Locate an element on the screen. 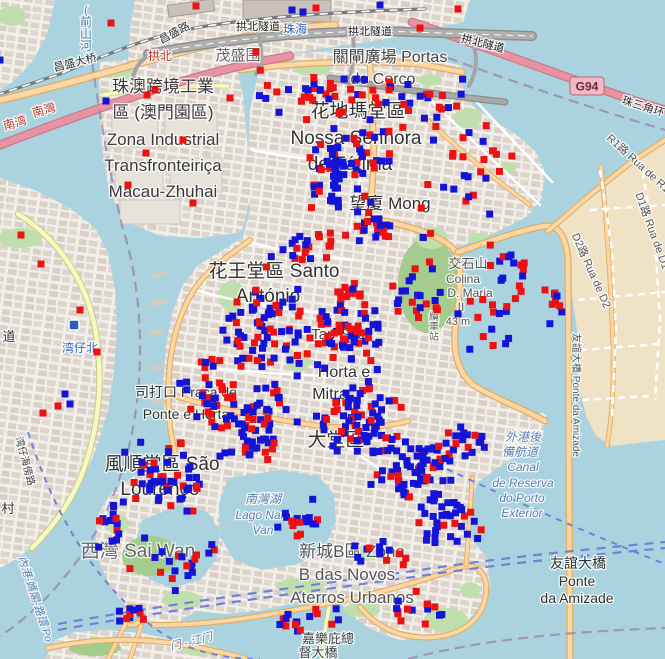 Image resolution: width=665 pixels, height=659 pixels. map-label: 友誼大橋 is located at coordinates (578, 563).